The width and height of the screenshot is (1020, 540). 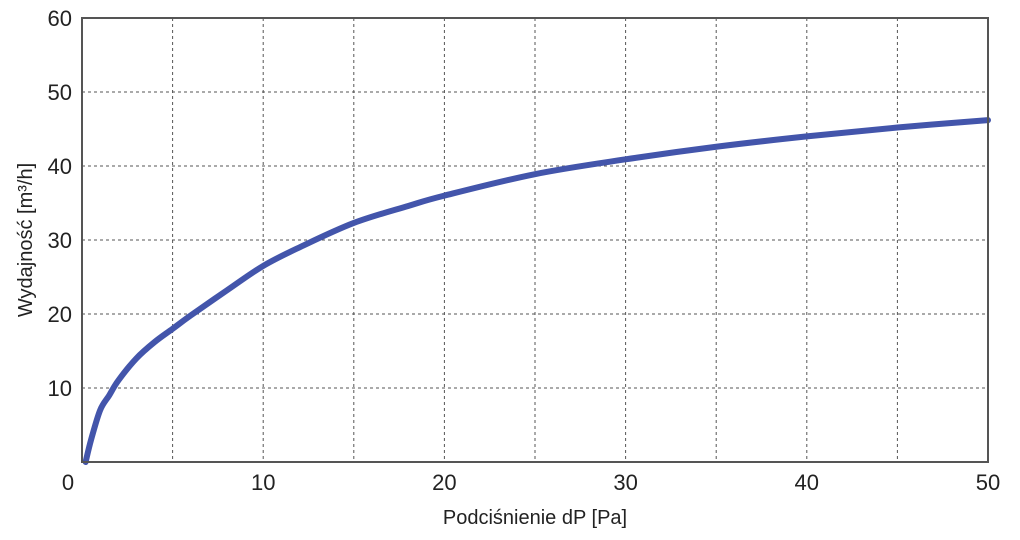 I want to click on x-tick-label: 30, so click(x=625, y=482).